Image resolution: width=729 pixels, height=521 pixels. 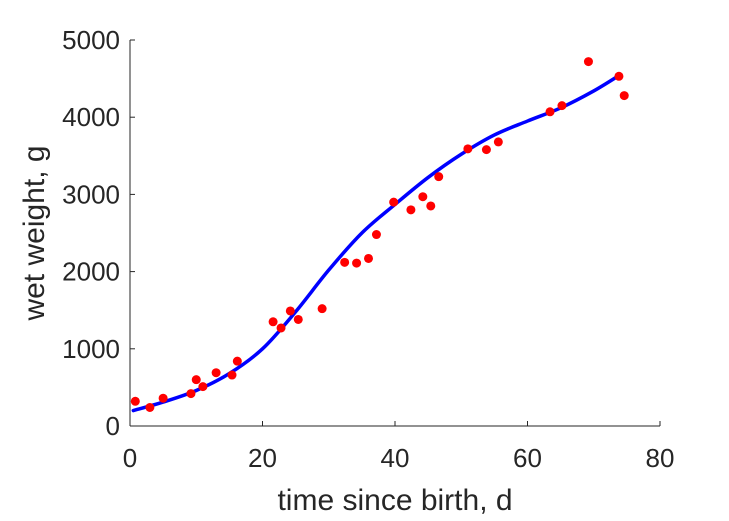 I want to click on x-tick-label: 40, so click(x=395, y=458).